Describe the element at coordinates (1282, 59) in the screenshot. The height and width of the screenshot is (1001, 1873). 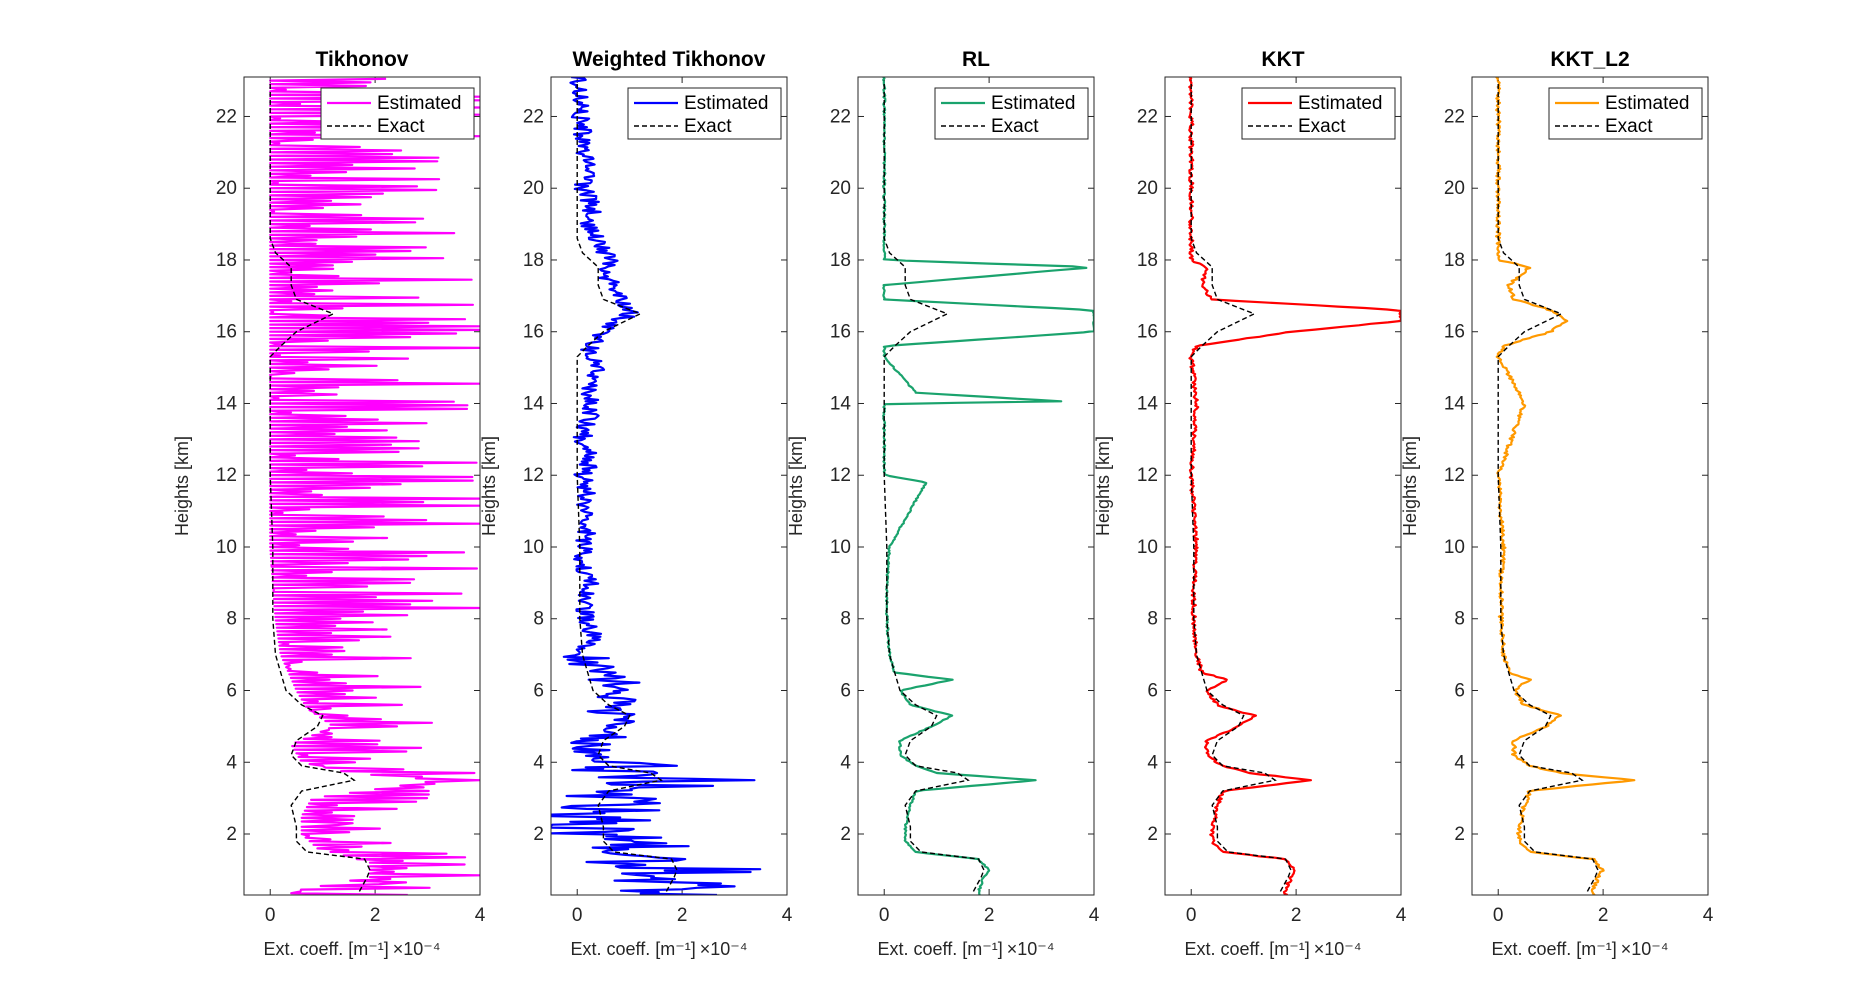
I see `chart-title: KKT` at that location.